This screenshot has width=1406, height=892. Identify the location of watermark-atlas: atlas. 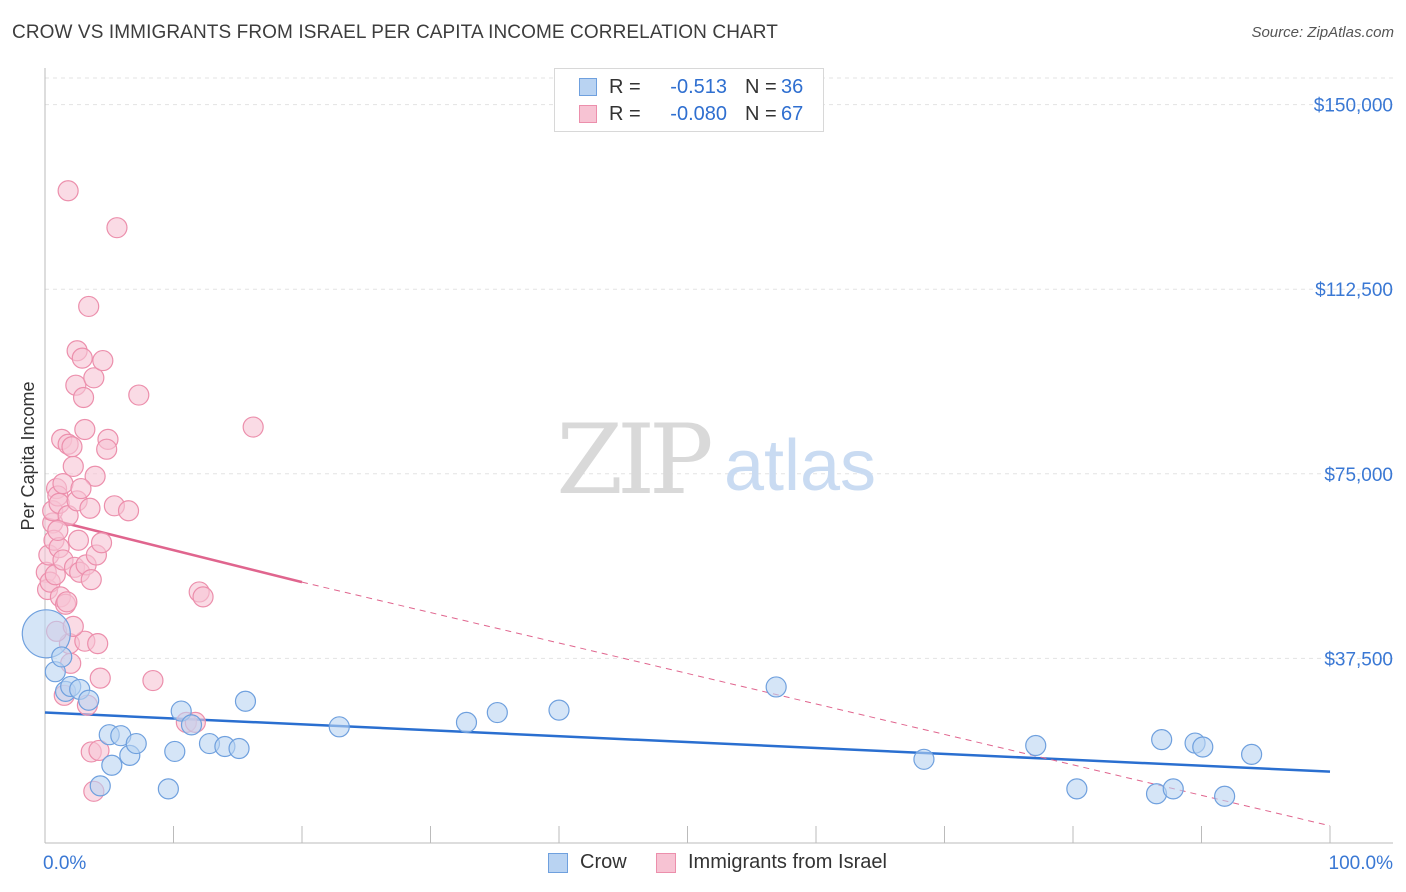
(800, 466).